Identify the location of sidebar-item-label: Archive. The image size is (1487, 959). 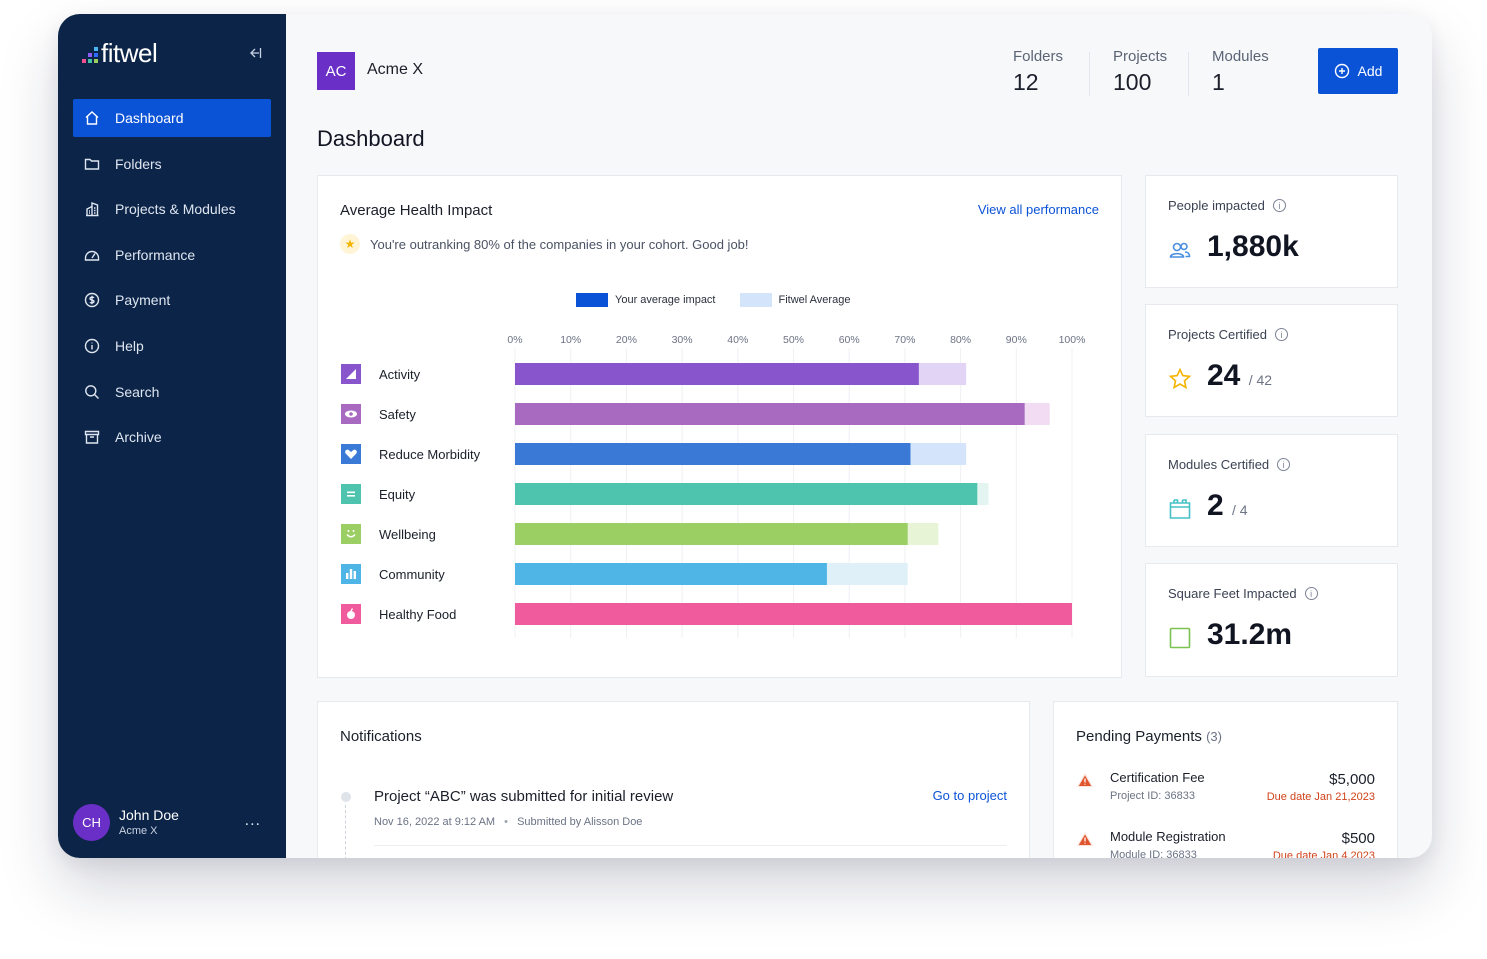
(138, 437).